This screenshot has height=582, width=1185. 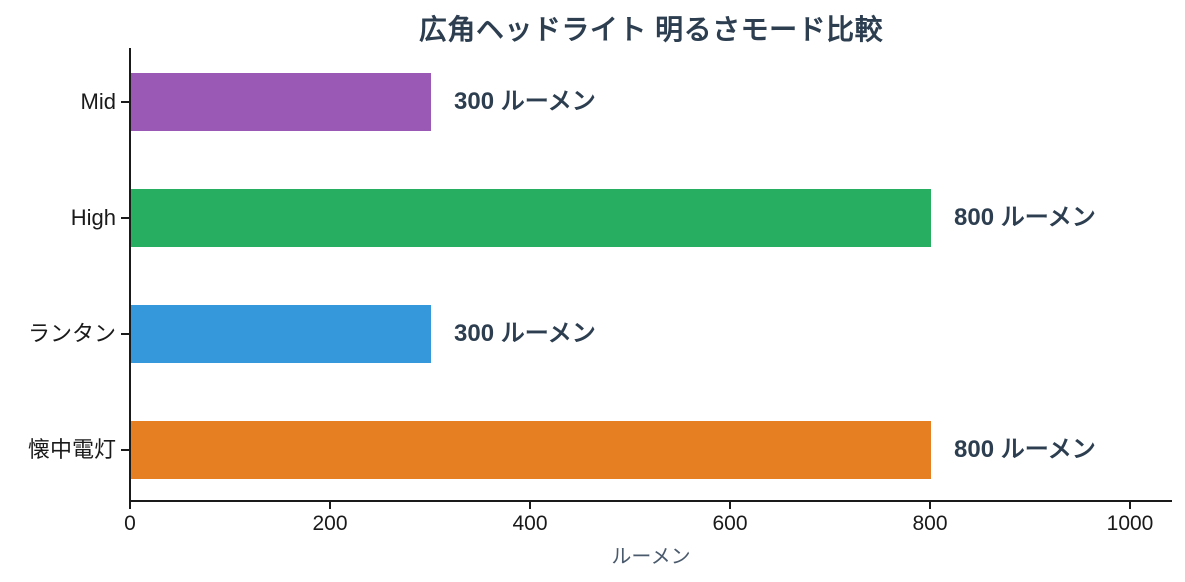 I want to click on x-tick-label: 0, so click(x=130, y=523).